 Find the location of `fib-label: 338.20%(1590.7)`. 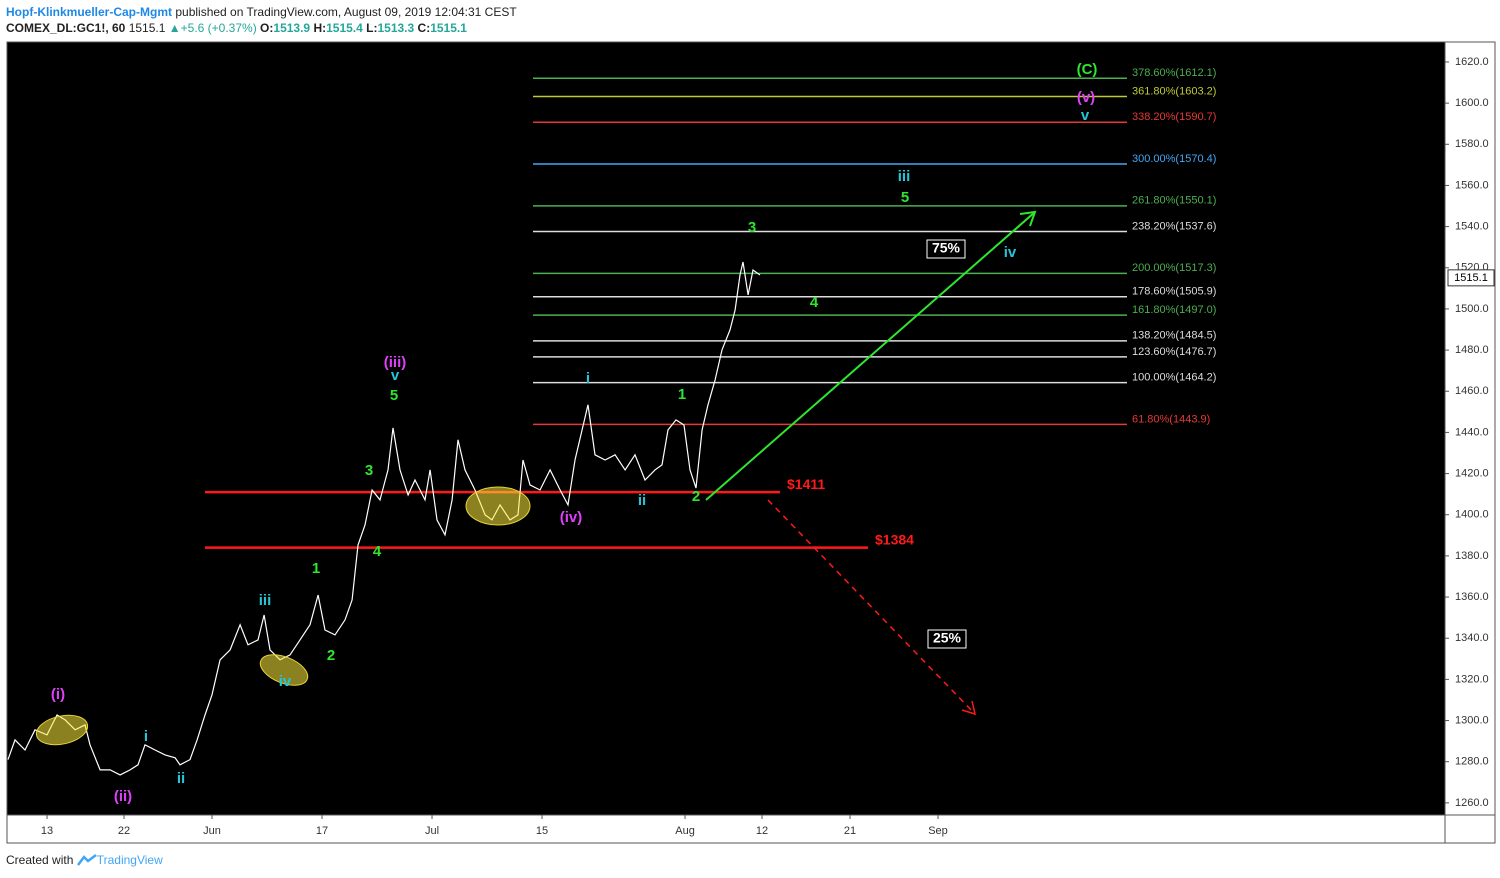

fib-label: 338.20%(1590.7) is located at coordinates (1174, 117).